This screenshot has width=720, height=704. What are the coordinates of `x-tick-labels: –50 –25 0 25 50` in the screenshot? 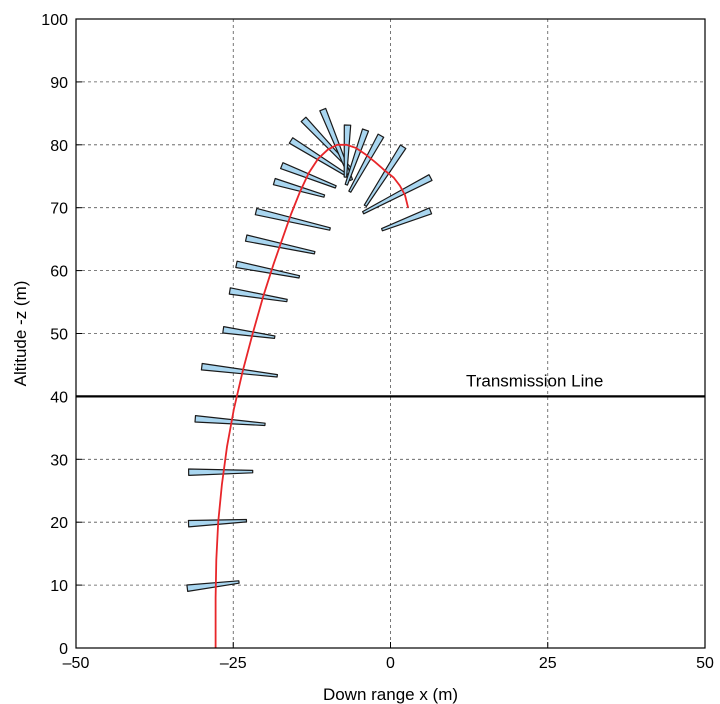 It's located at (388, 657).